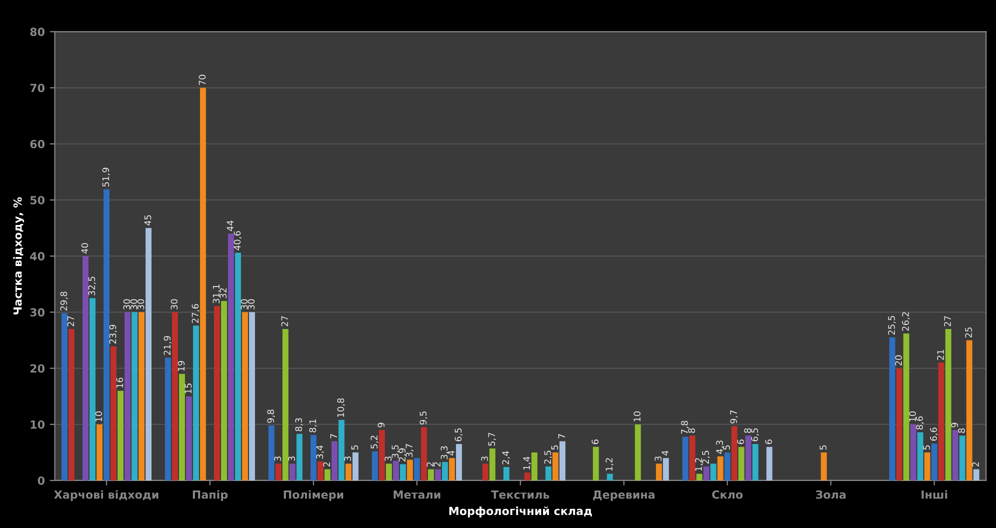 Image resolution: width=996 pixels, height=528 pixels. I want to click on y-axis-title: Частка відходу, %, so click(18, 255).